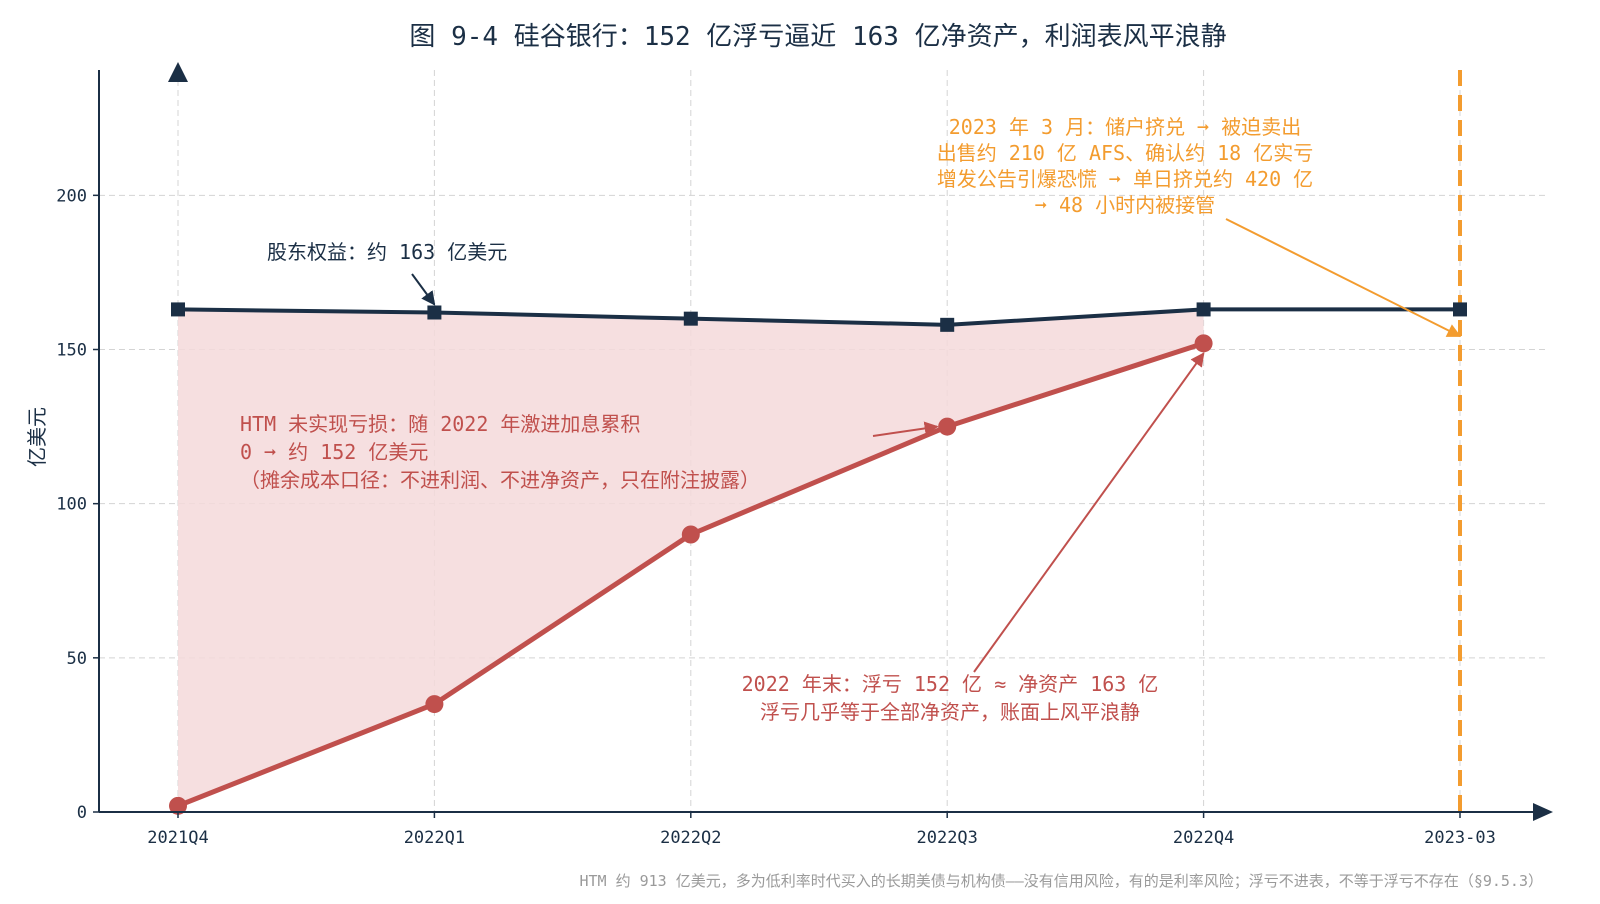 This screenshot has height=904, width=1600. I want to click on annotation-text: 股东权益：约 163 亿美元, so click(387, 252).